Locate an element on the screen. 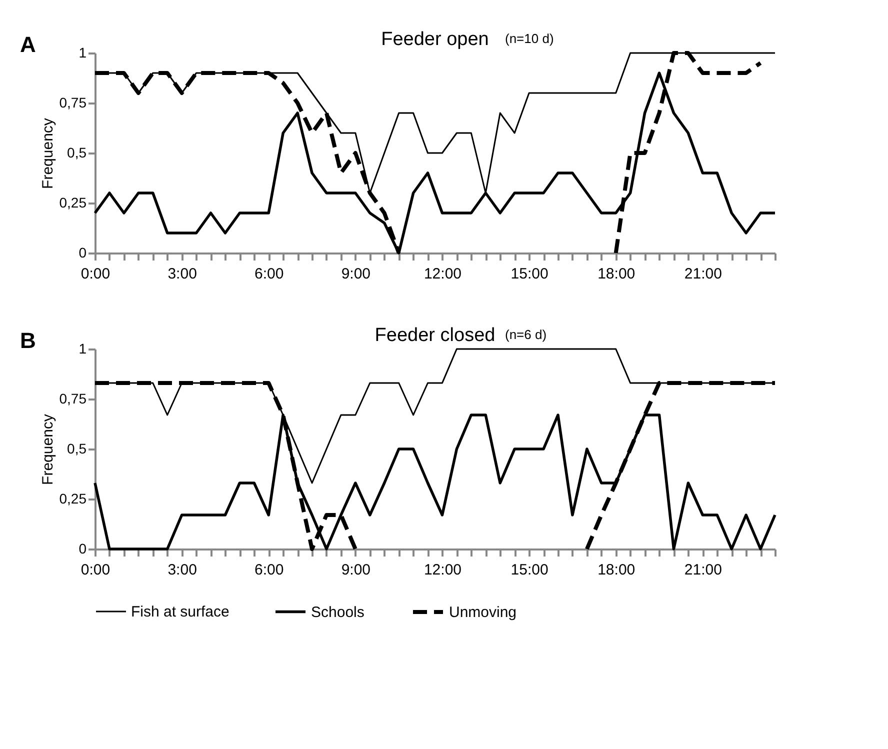  text: (n=10 d) is located at coordinates (529, 38).